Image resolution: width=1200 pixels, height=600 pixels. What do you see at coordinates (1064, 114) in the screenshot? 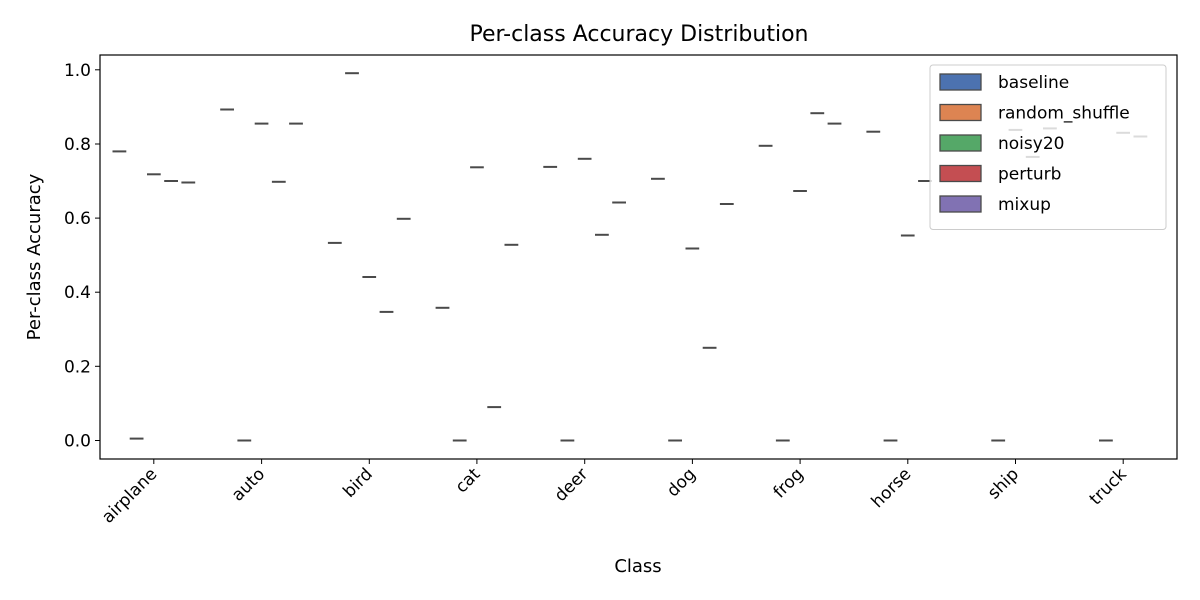
I see `legend-label-random_shuffle: random_shuffle` at bounding box center [1064, 114].